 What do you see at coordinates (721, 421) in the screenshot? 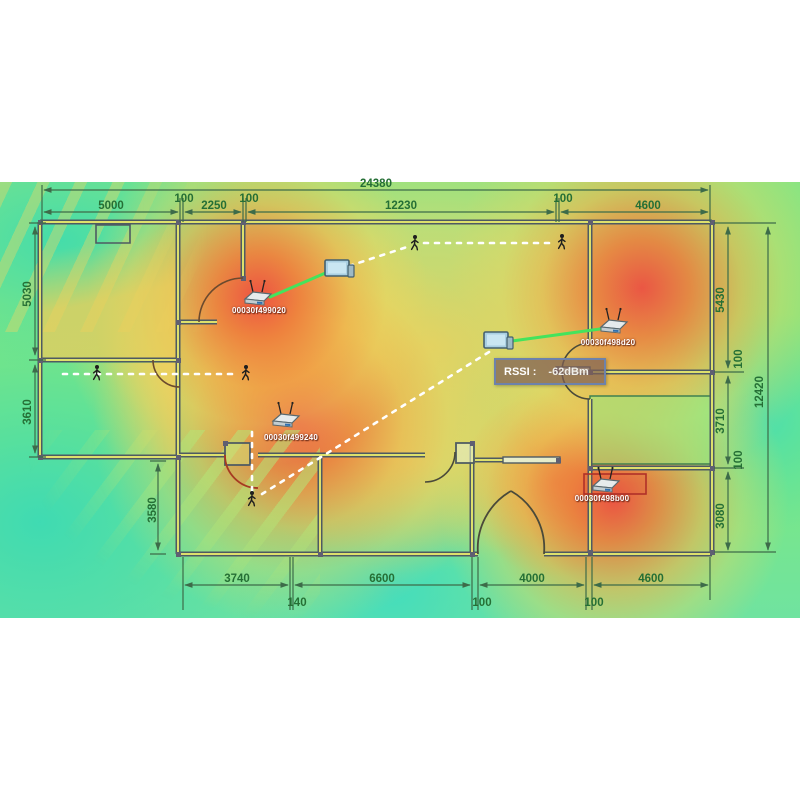
I see `svg-text: 3710` at bounding box center [721, 421].